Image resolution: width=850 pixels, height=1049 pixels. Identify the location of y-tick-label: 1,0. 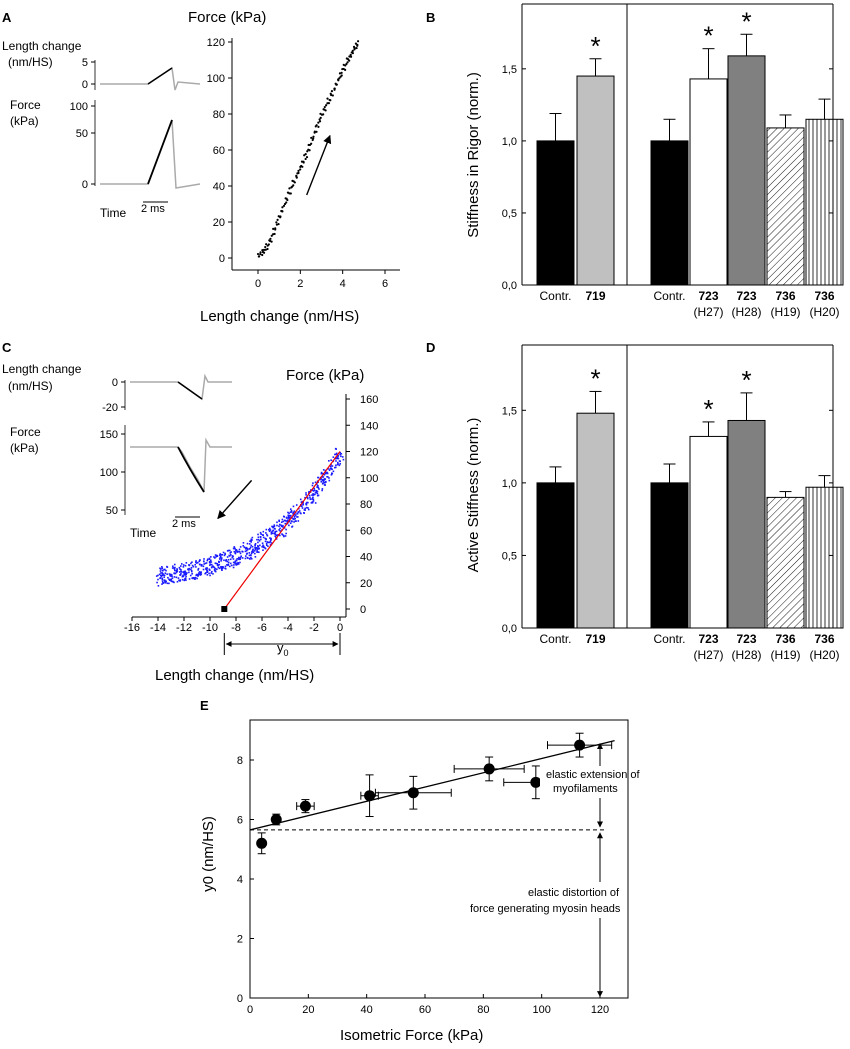
(509, 484).